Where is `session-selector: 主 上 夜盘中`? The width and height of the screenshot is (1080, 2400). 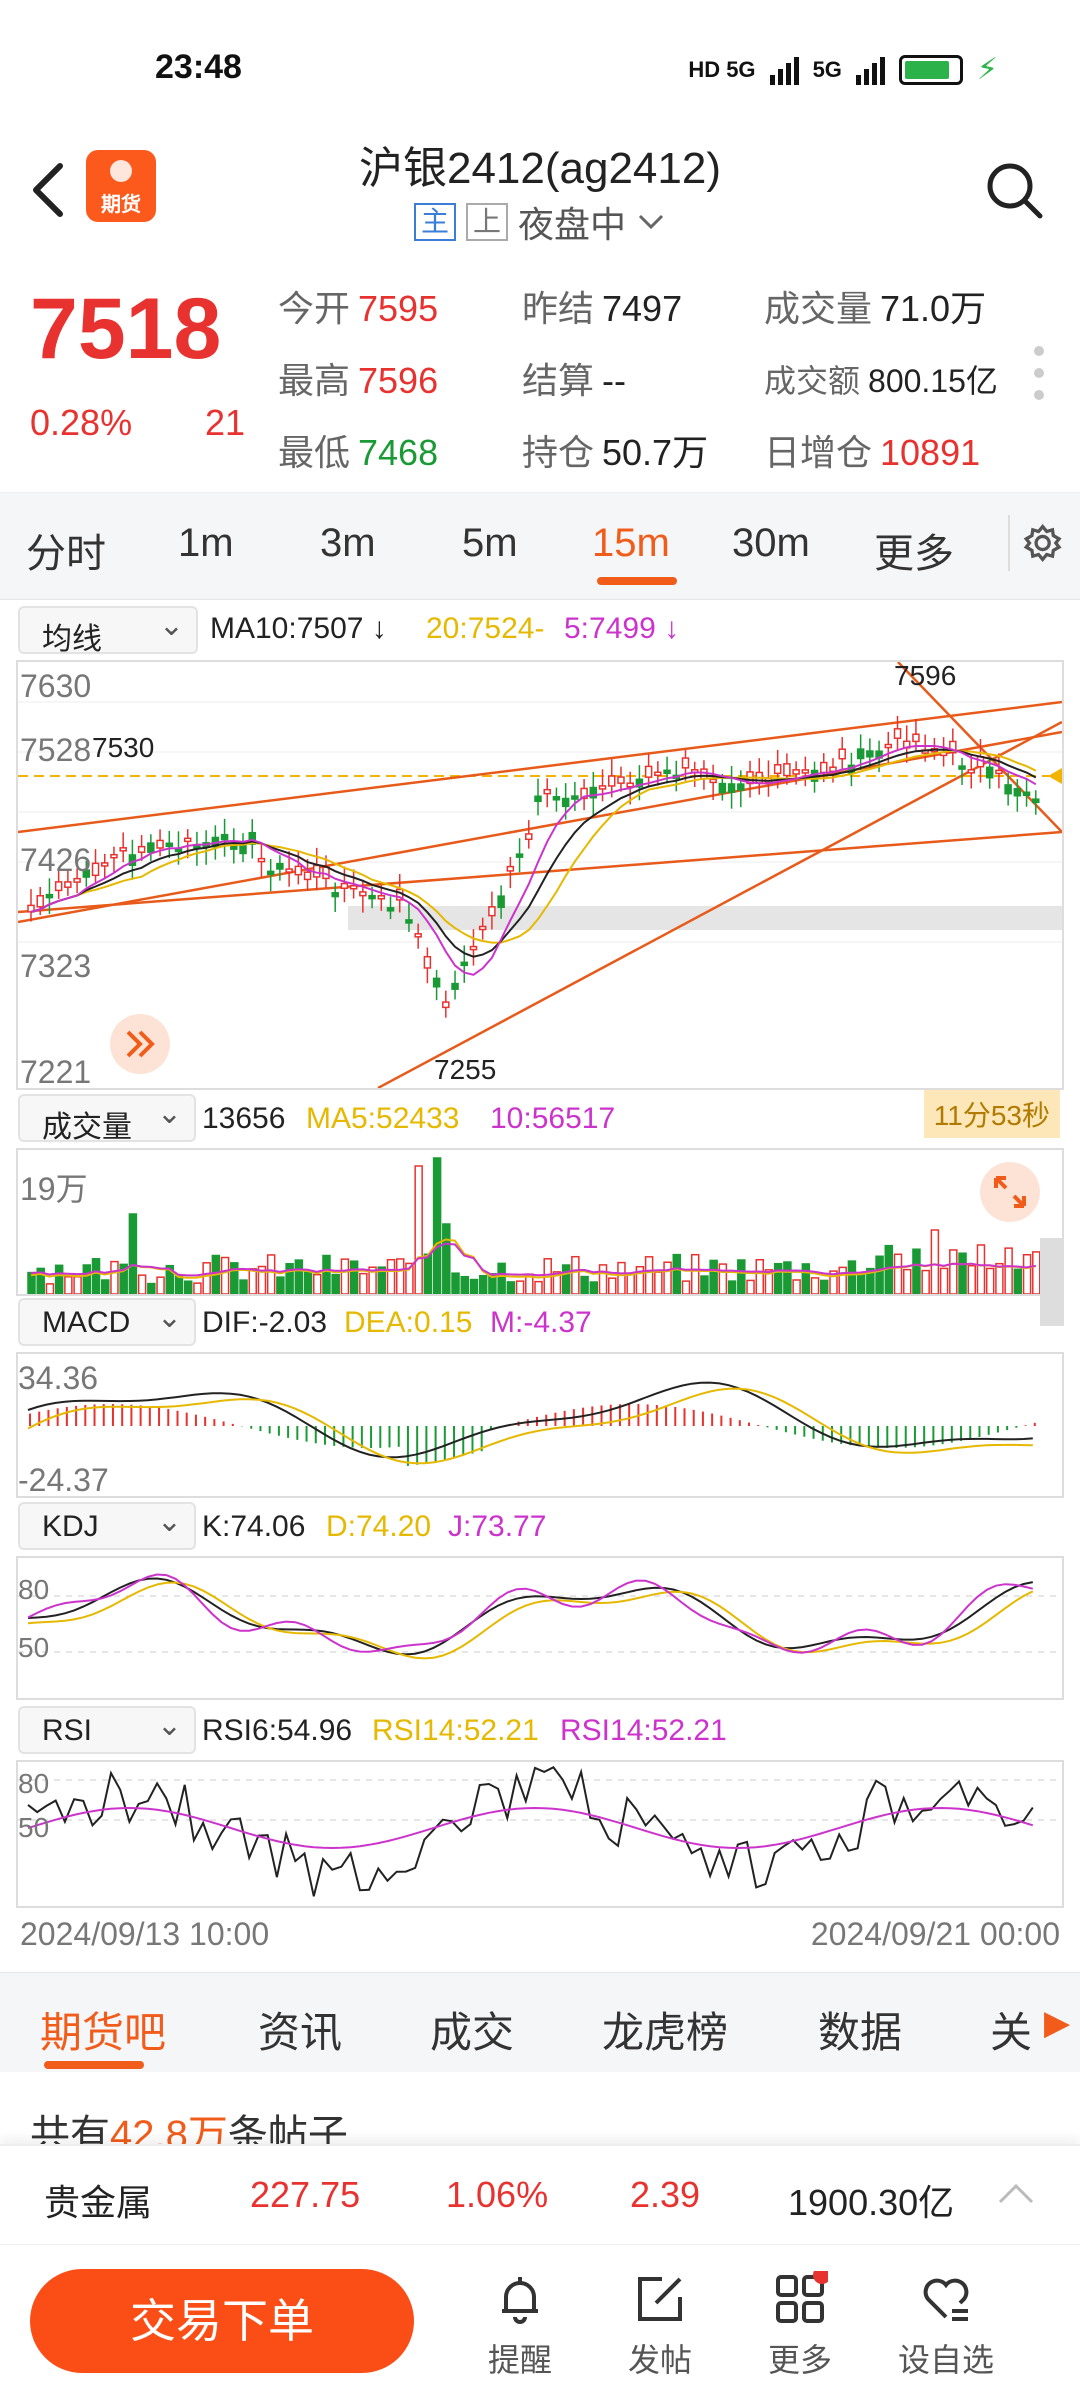
session-selector: 主 上 夜盘中 is located at coordinates (540, 222).